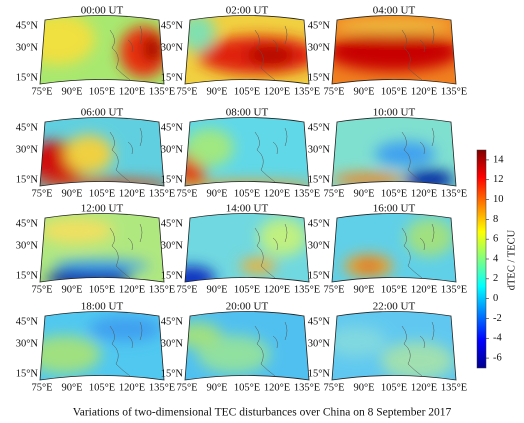 Image resolution: width=524 pixels, height=423 pixels. I want to click on colorbar-tick-label: 4, so click(496, 258).